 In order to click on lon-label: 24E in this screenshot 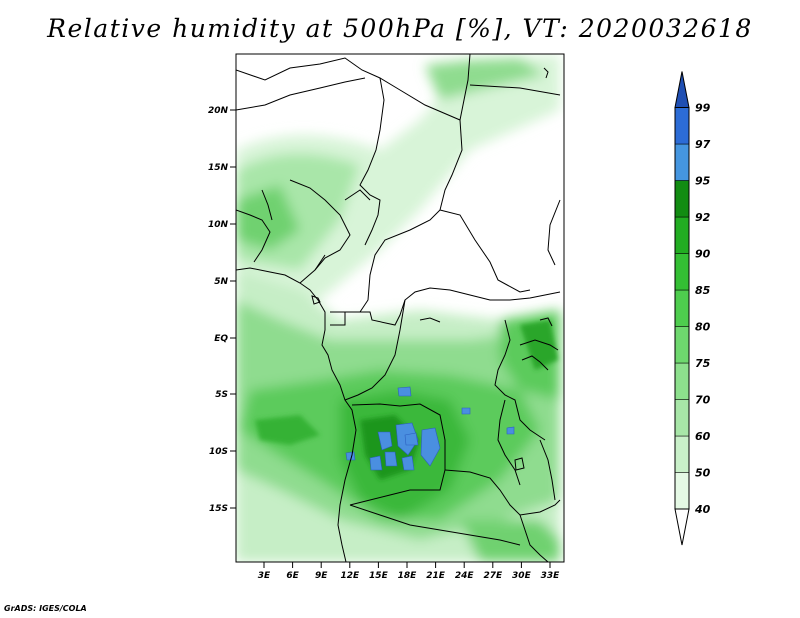, I will do `click(465, 576)`.